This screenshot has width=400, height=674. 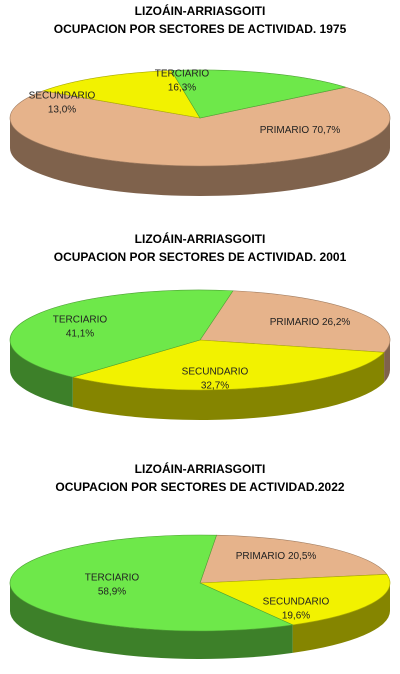 I want to click on value-label: 58,9%, so click(x=112, y=592).